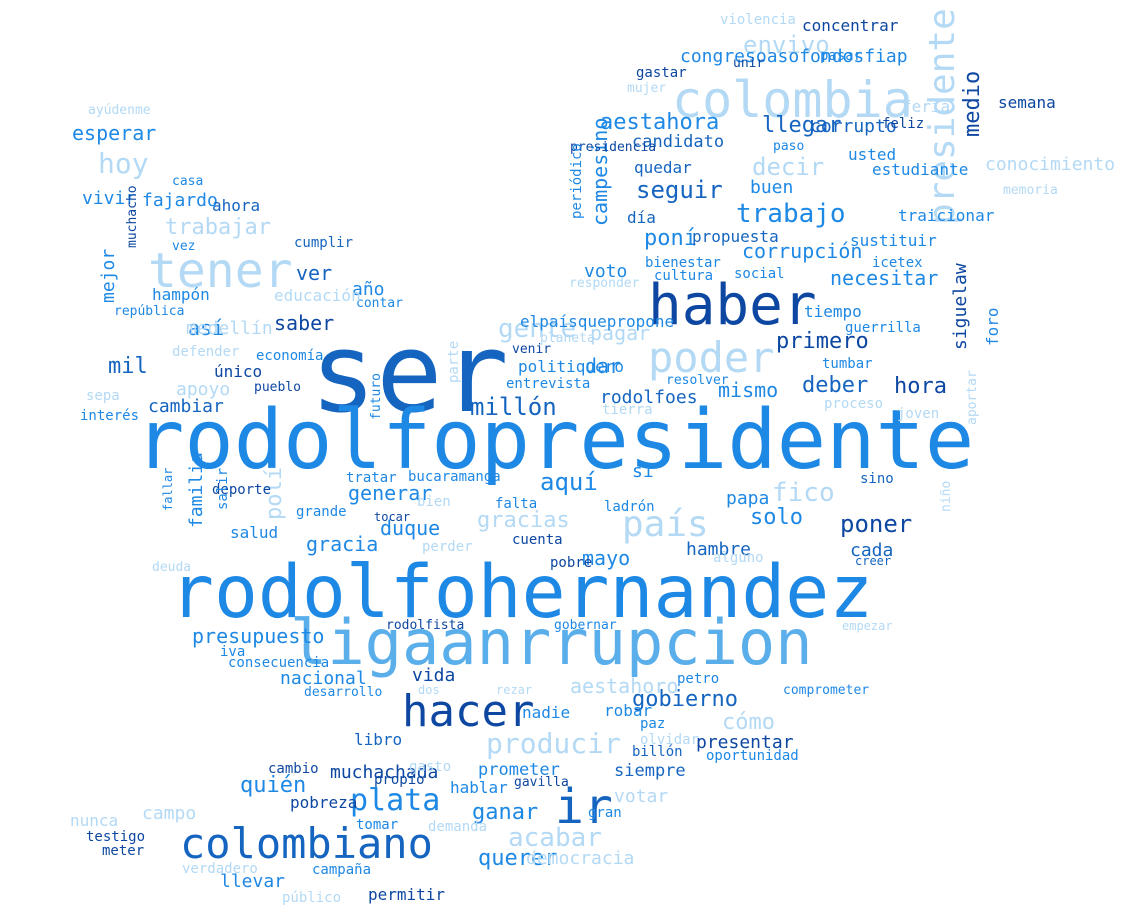 The image size is (1130, 921). What do you see at coordinates (468, 711) in the screenshot?
I see `word-hacer: hacer` at bounding box center [468, 711].